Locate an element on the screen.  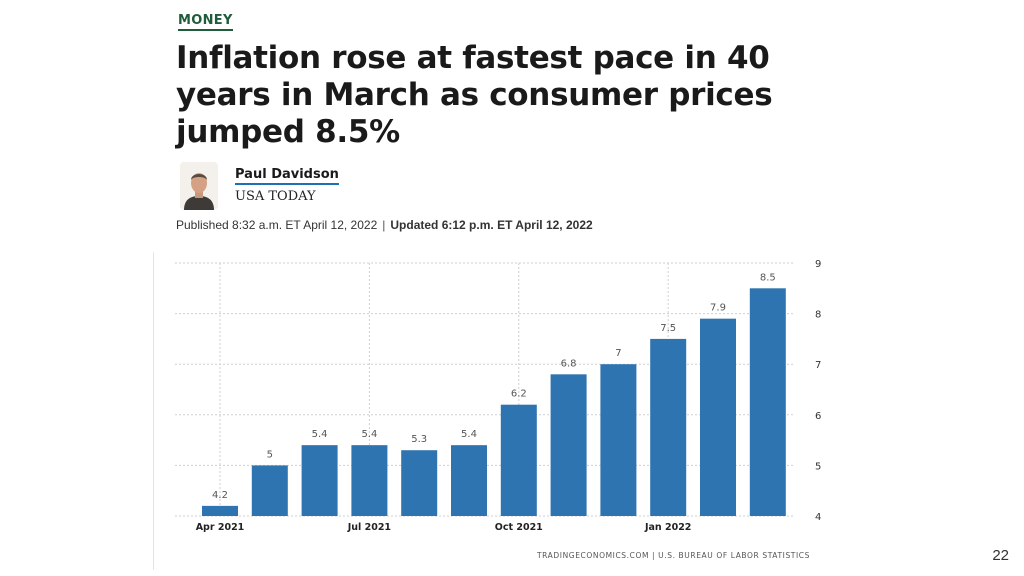
published-time: Published 8:32 a.m. ET April 12, 2022 is located at coordinates (277, 225).